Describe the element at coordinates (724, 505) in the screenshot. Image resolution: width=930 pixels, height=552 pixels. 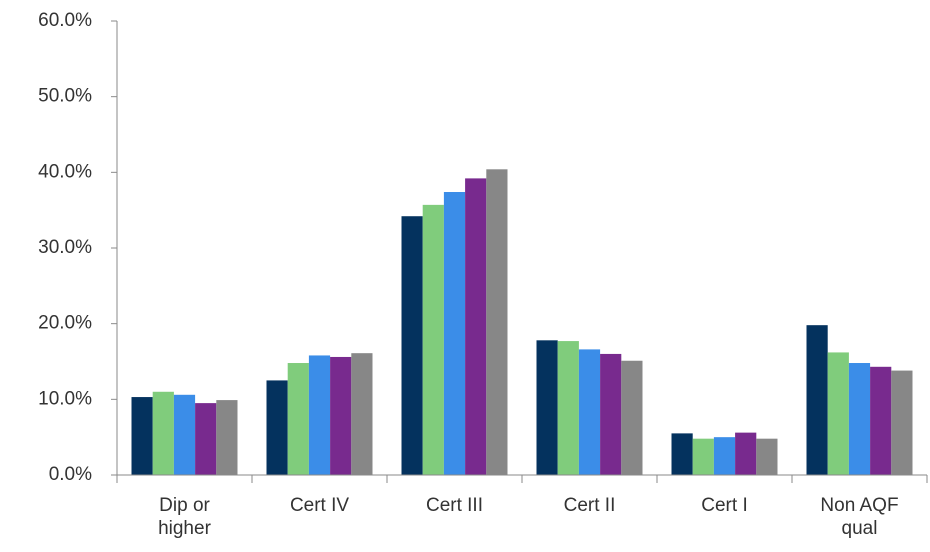
I see `x-tick-label: Cert I` at that location.